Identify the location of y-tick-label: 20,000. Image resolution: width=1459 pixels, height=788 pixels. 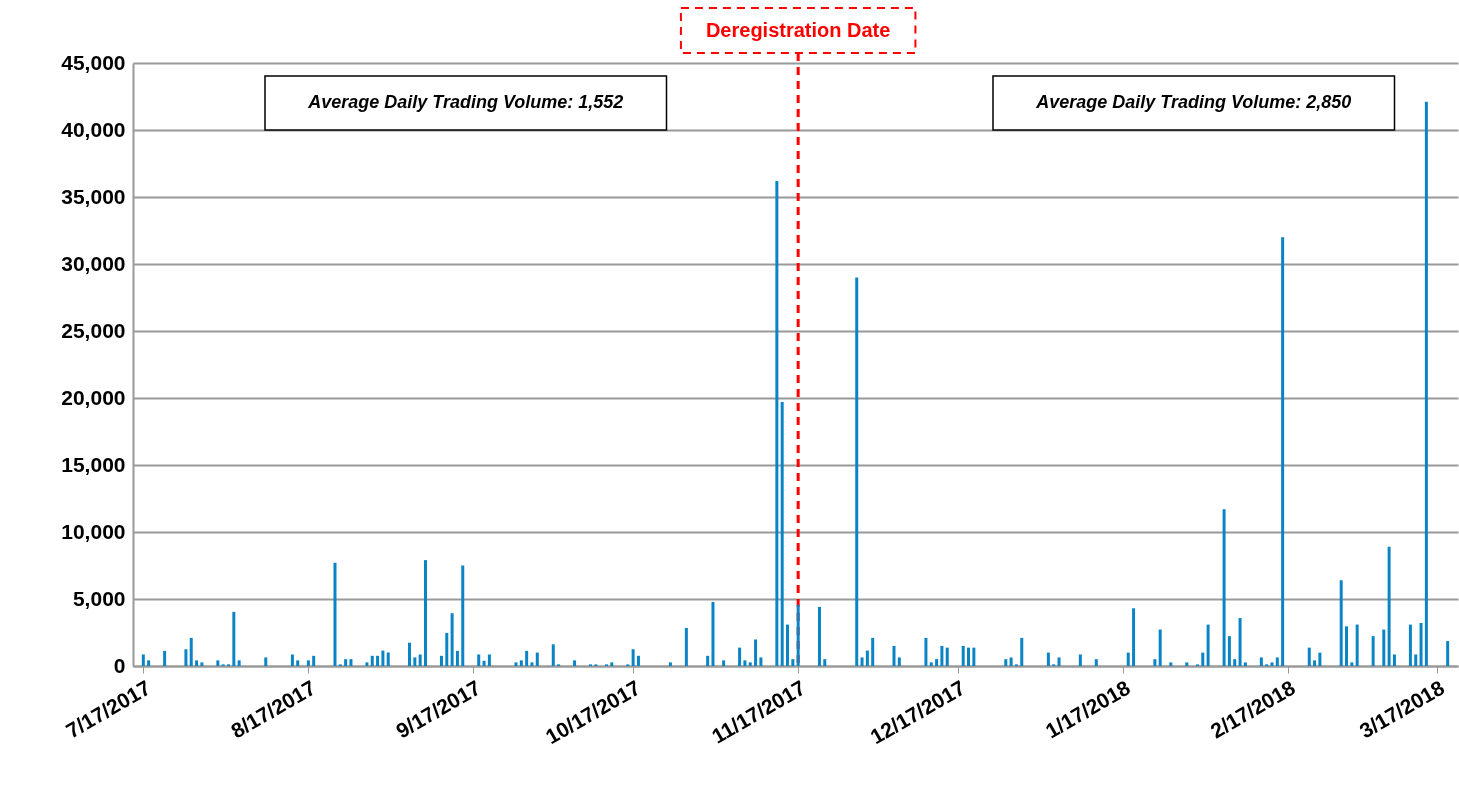
(93, 397).